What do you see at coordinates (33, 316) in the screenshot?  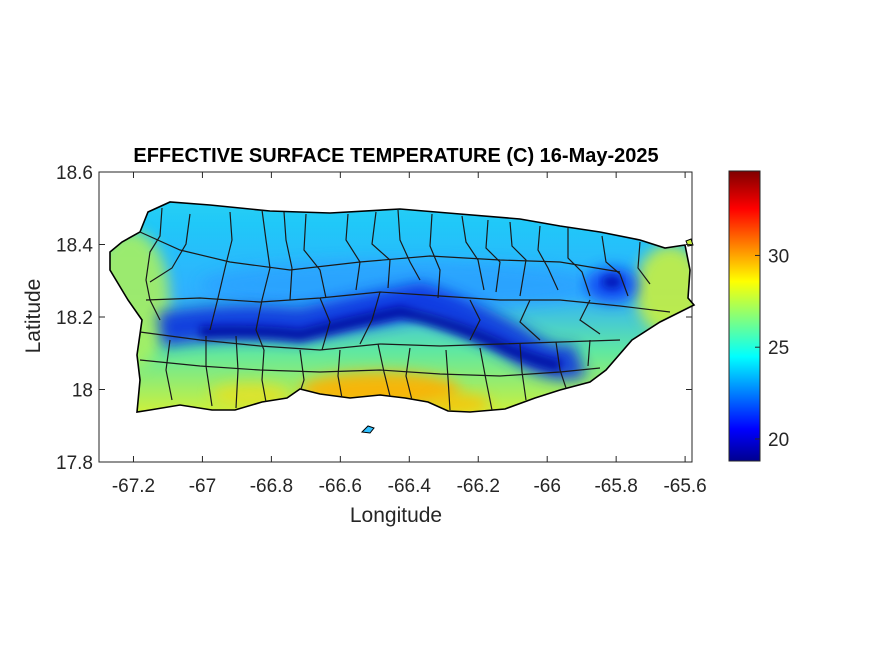 I see `y-axis-label: Latitude` at bounding box center [33, 316].